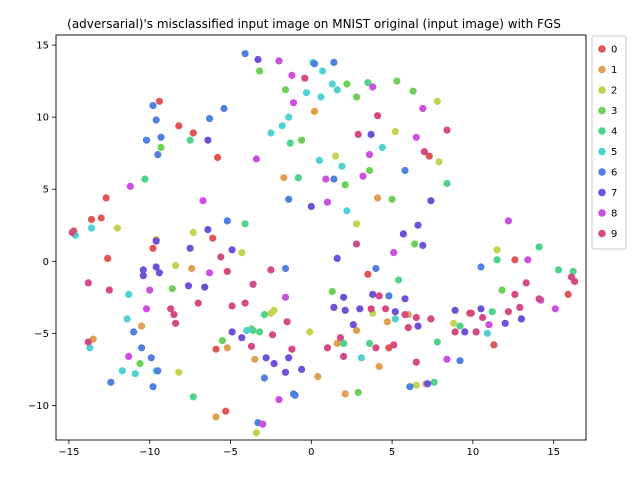 The image size is (640, 480). I want to click on y-tick-label: −5, so click(41, 334).